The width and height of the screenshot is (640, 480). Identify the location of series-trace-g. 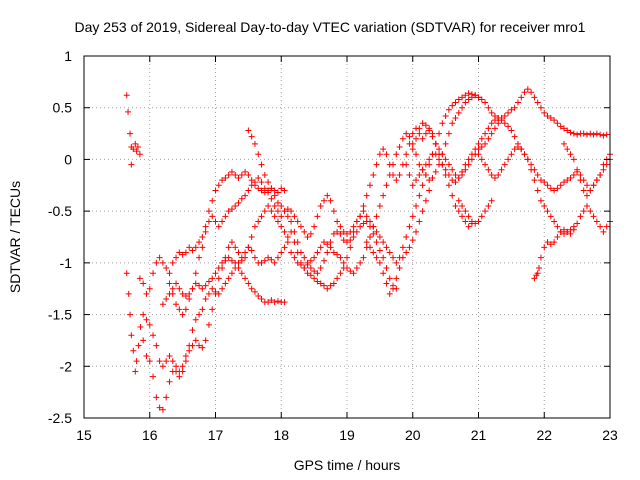
(322, 209).